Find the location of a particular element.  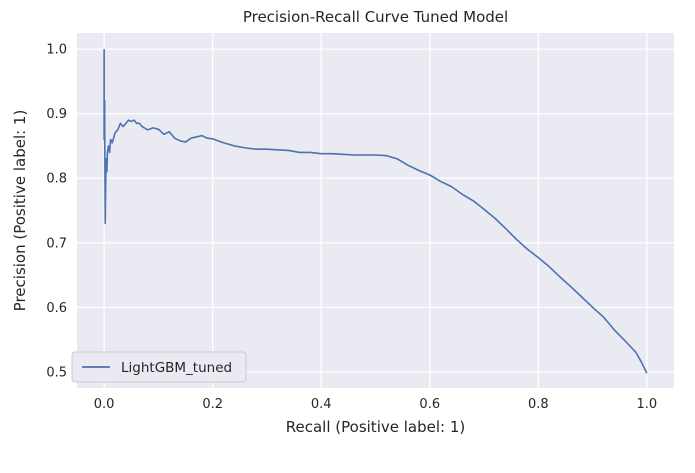

x-axis-label: Recall (Positive label: 1) is located at coordinates (375, 427).